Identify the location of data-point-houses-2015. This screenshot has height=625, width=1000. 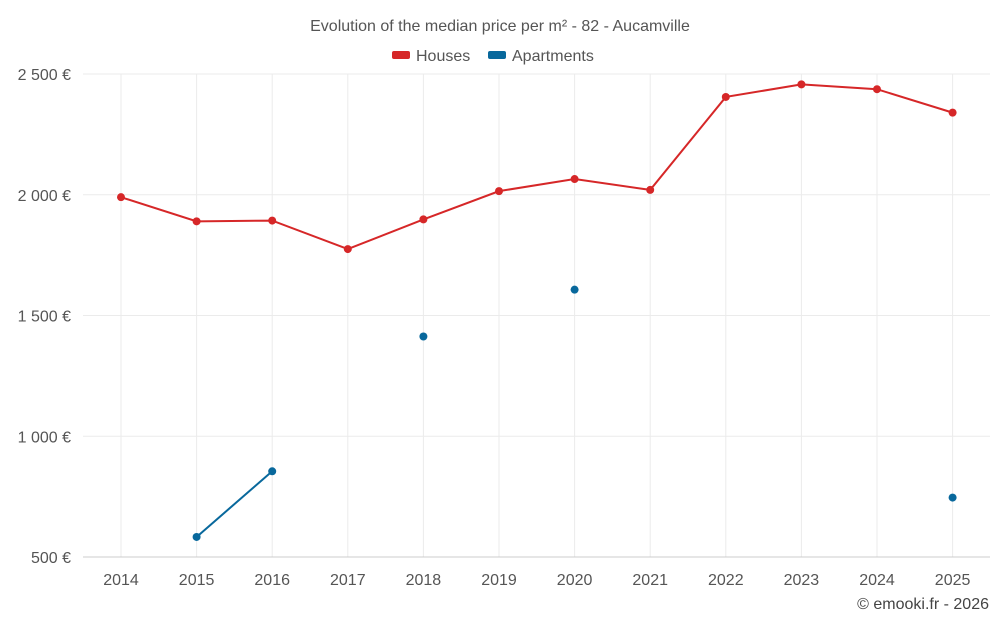
(196, 221).